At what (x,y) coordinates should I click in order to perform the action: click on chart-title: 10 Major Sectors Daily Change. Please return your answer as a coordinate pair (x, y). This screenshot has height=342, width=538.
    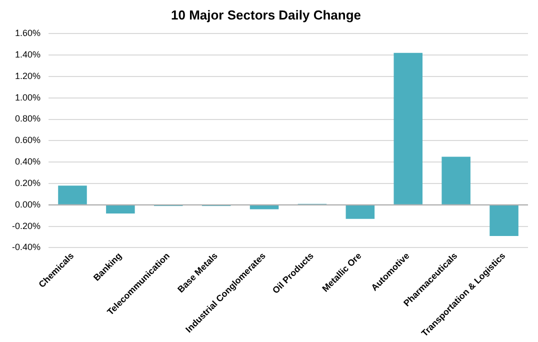
    Looking at the image, I should click on (266, 14).